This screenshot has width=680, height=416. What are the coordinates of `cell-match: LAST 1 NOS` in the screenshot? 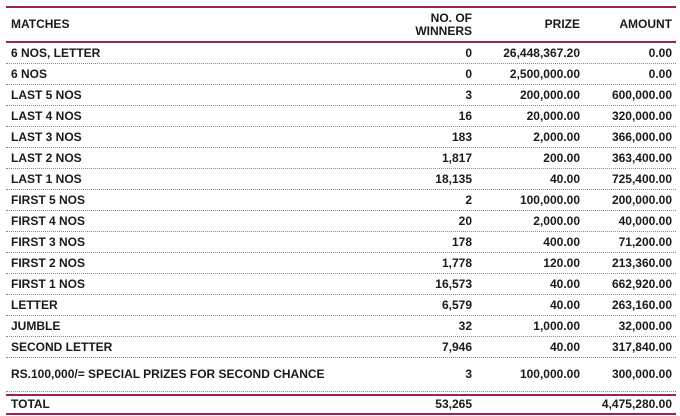 It's located at (46, 178).